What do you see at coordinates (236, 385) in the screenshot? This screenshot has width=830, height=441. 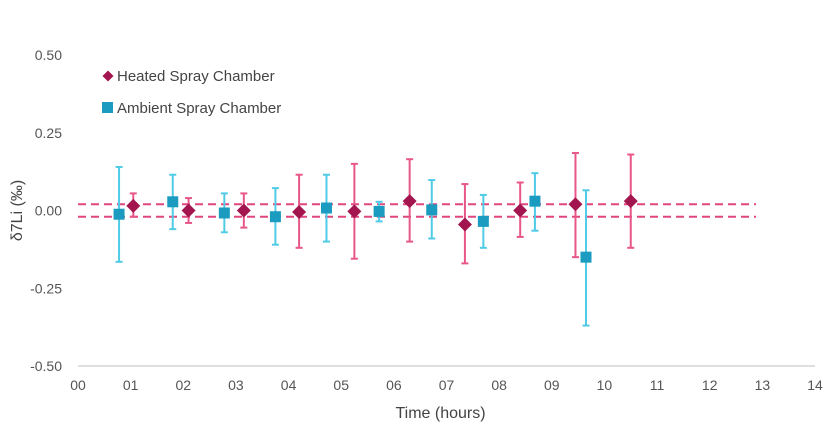 I see `x-tick-label: 03` at bounding box center [236, 385].